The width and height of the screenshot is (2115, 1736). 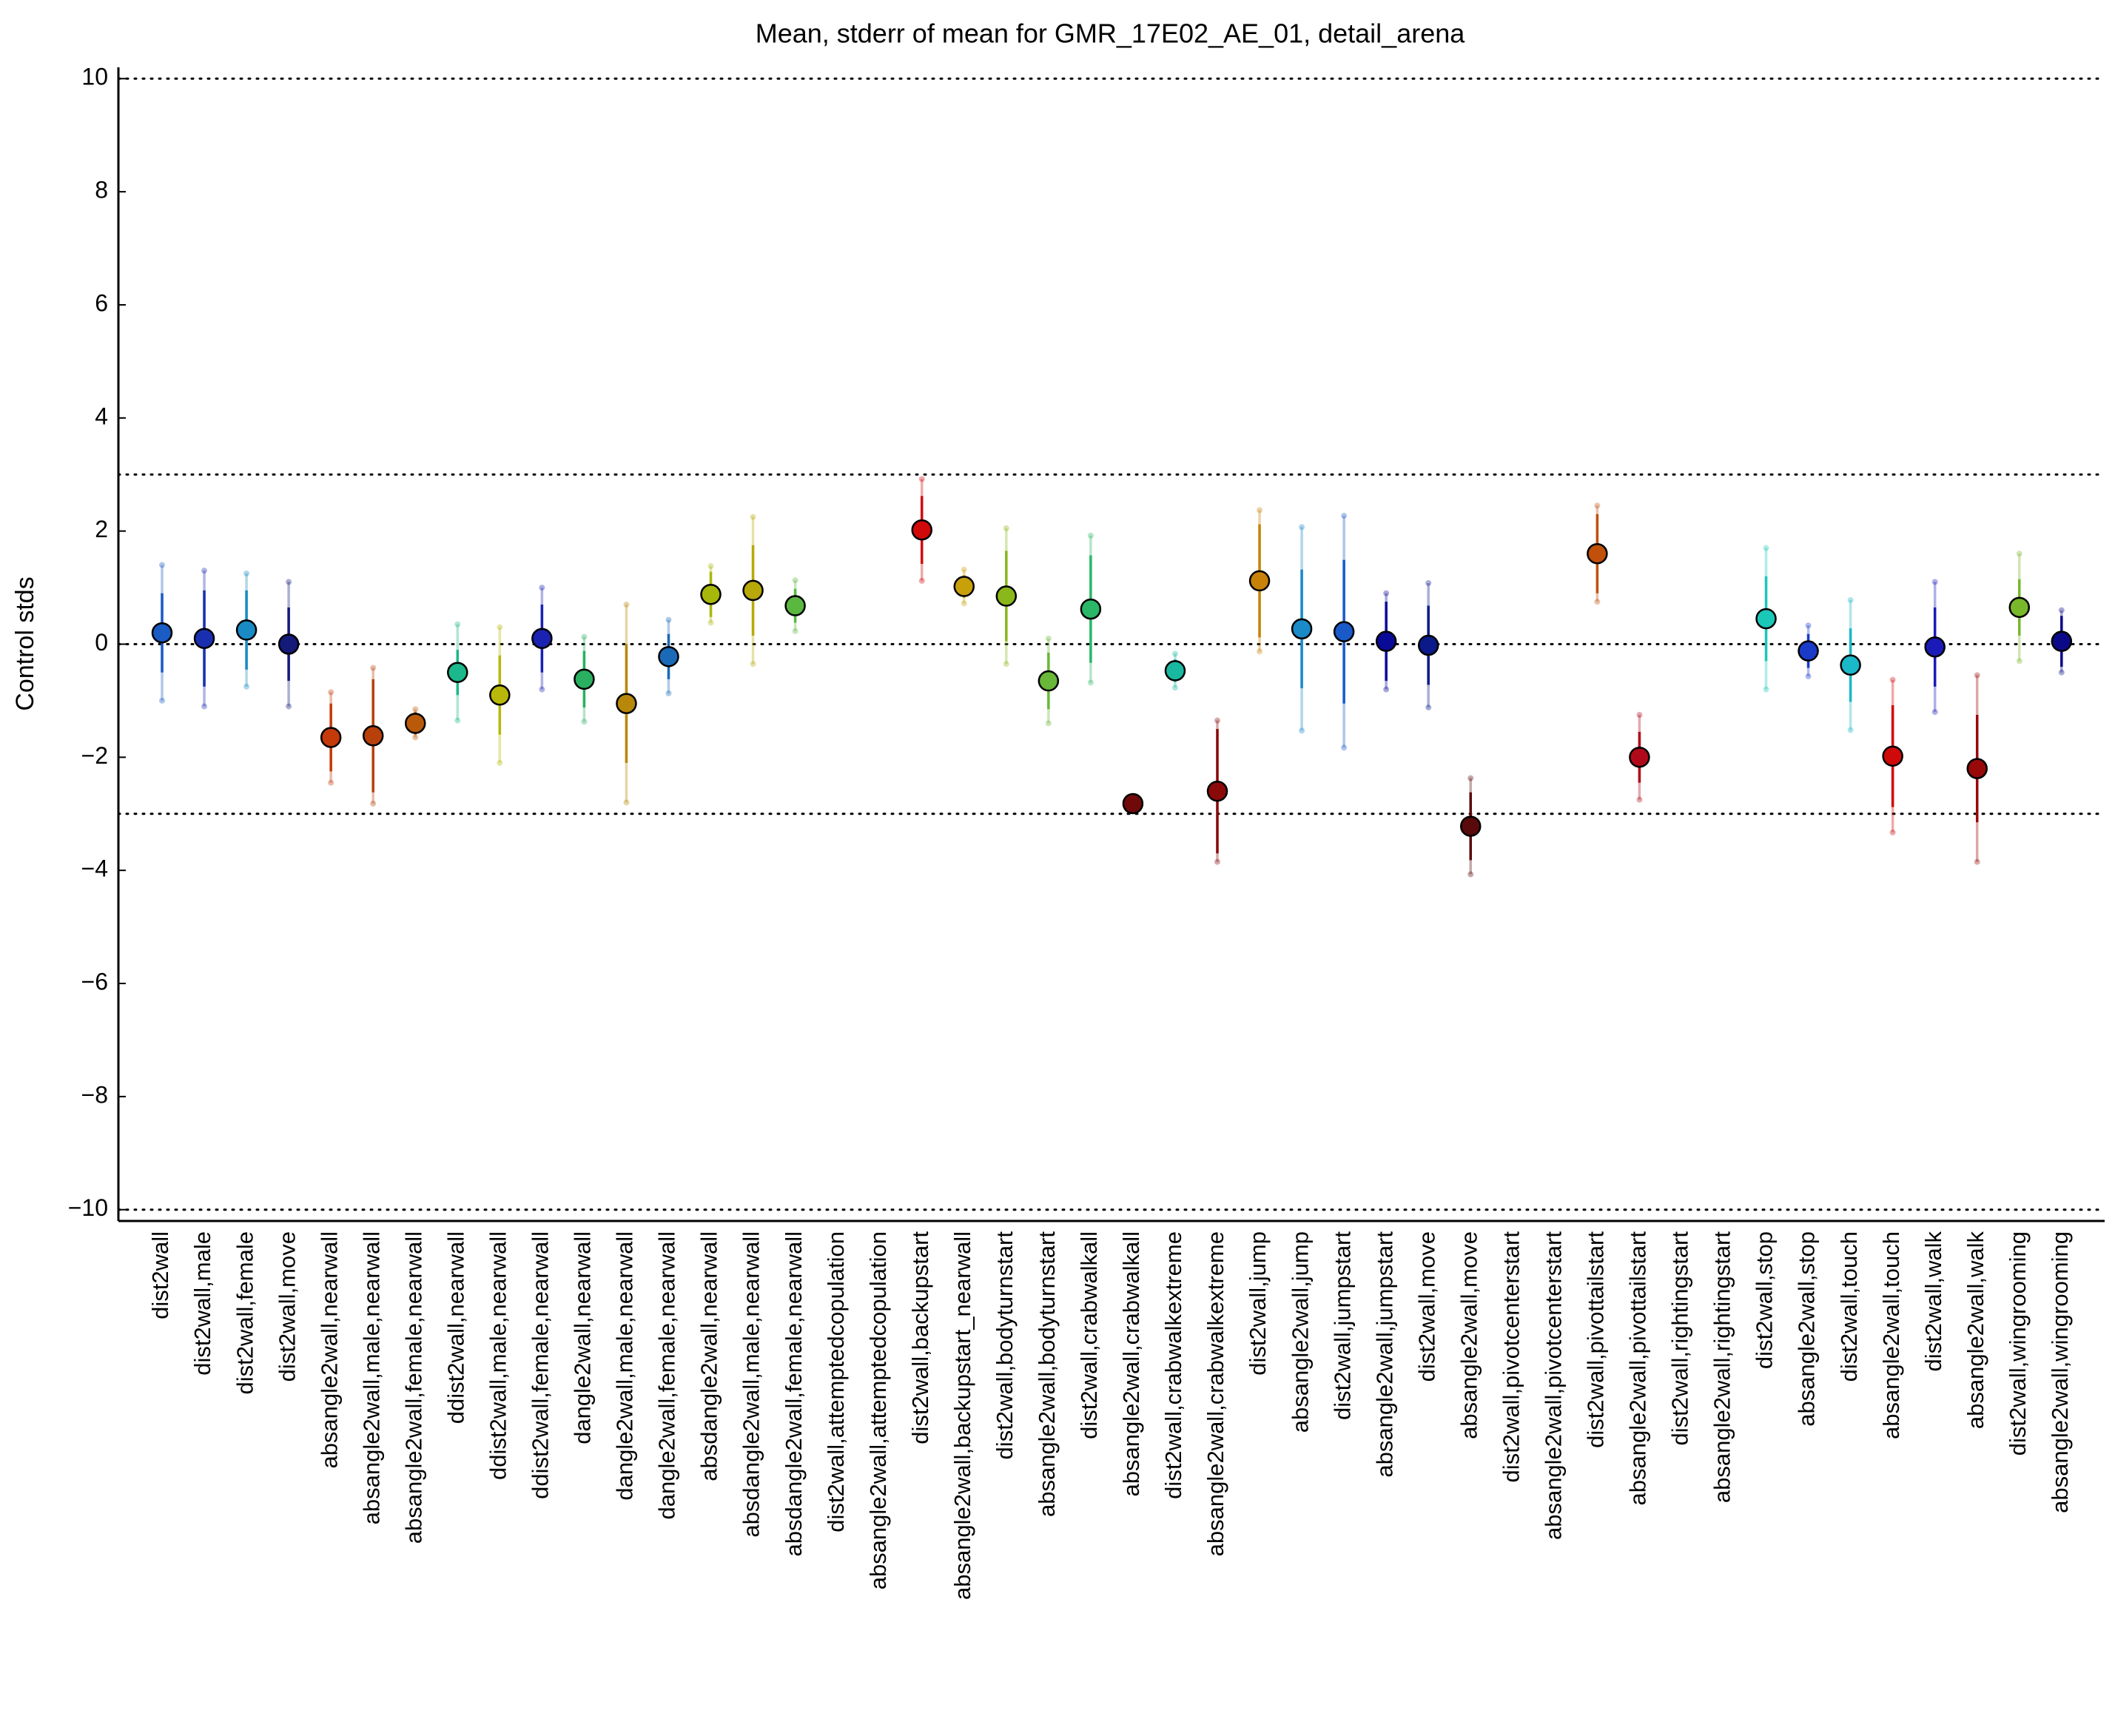 What do you see at coordinates (1258, 1303) in the screenshot?
I see `x-tick-label: dist2wall,jump` at bounding box center [1258, 1303].